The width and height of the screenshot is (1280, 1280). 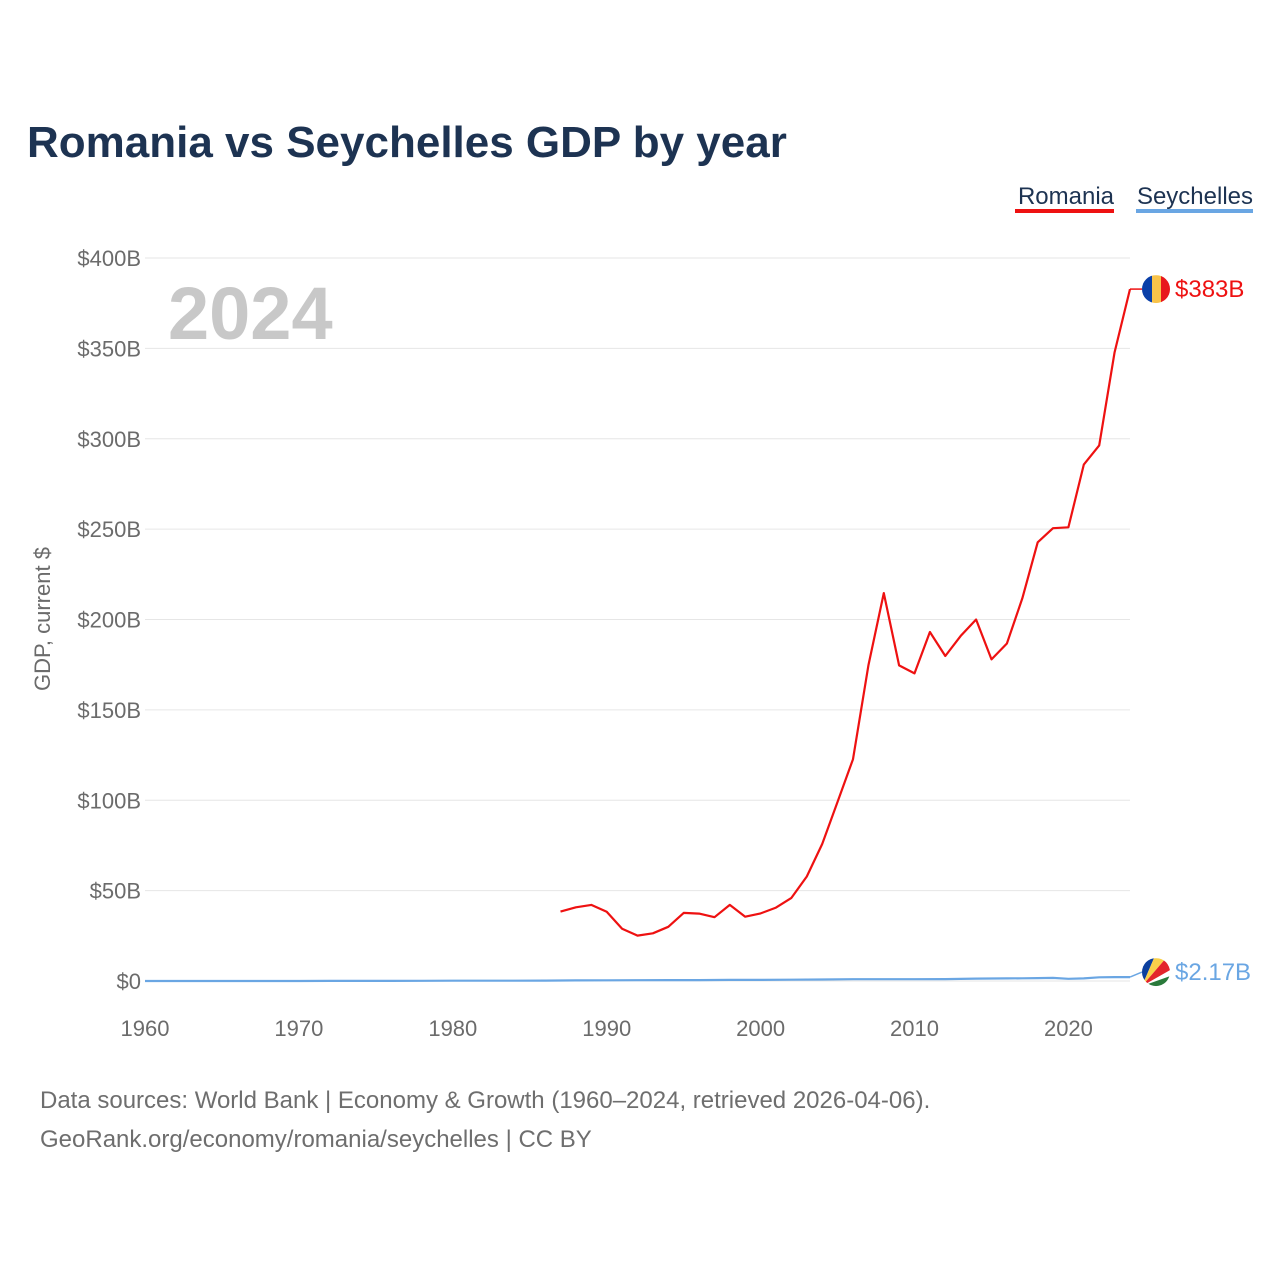 What do you see at coordinates (298, 1028) in the screenshot?
I see `x-tick-label: 1970` at bounding box center [298, 1028].